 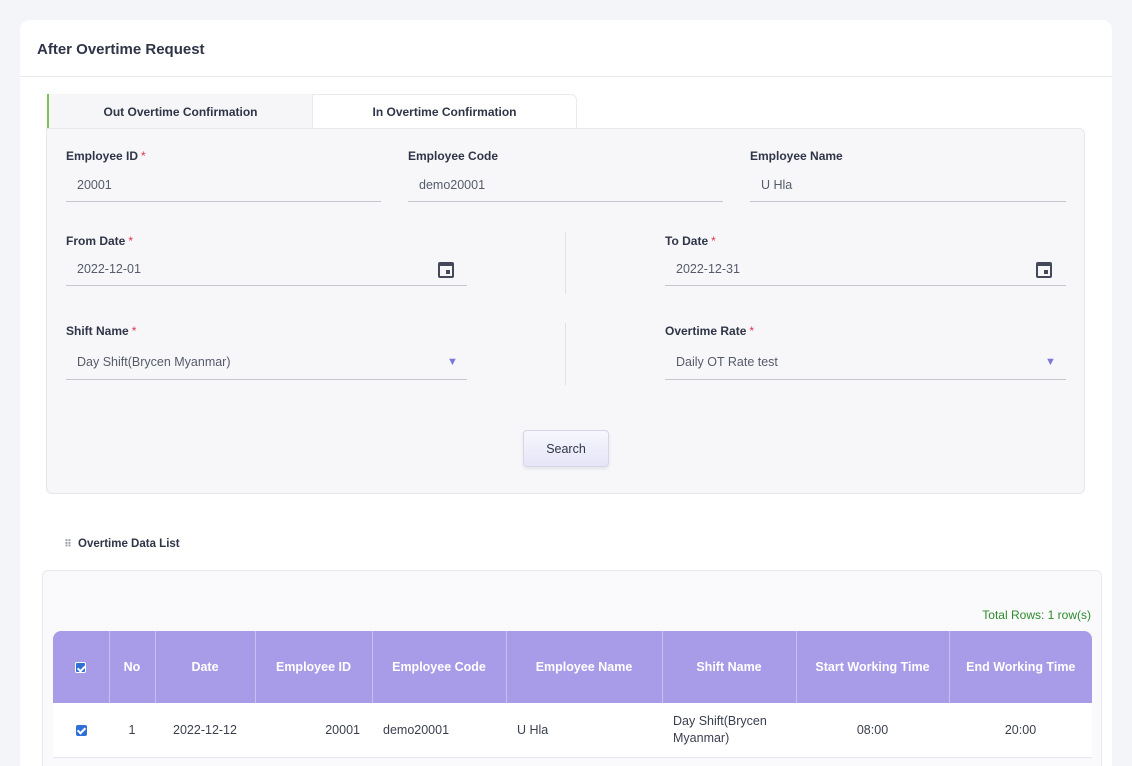 I want to click on shift-name-label: Shift Name *, so click(x=101, y=331).